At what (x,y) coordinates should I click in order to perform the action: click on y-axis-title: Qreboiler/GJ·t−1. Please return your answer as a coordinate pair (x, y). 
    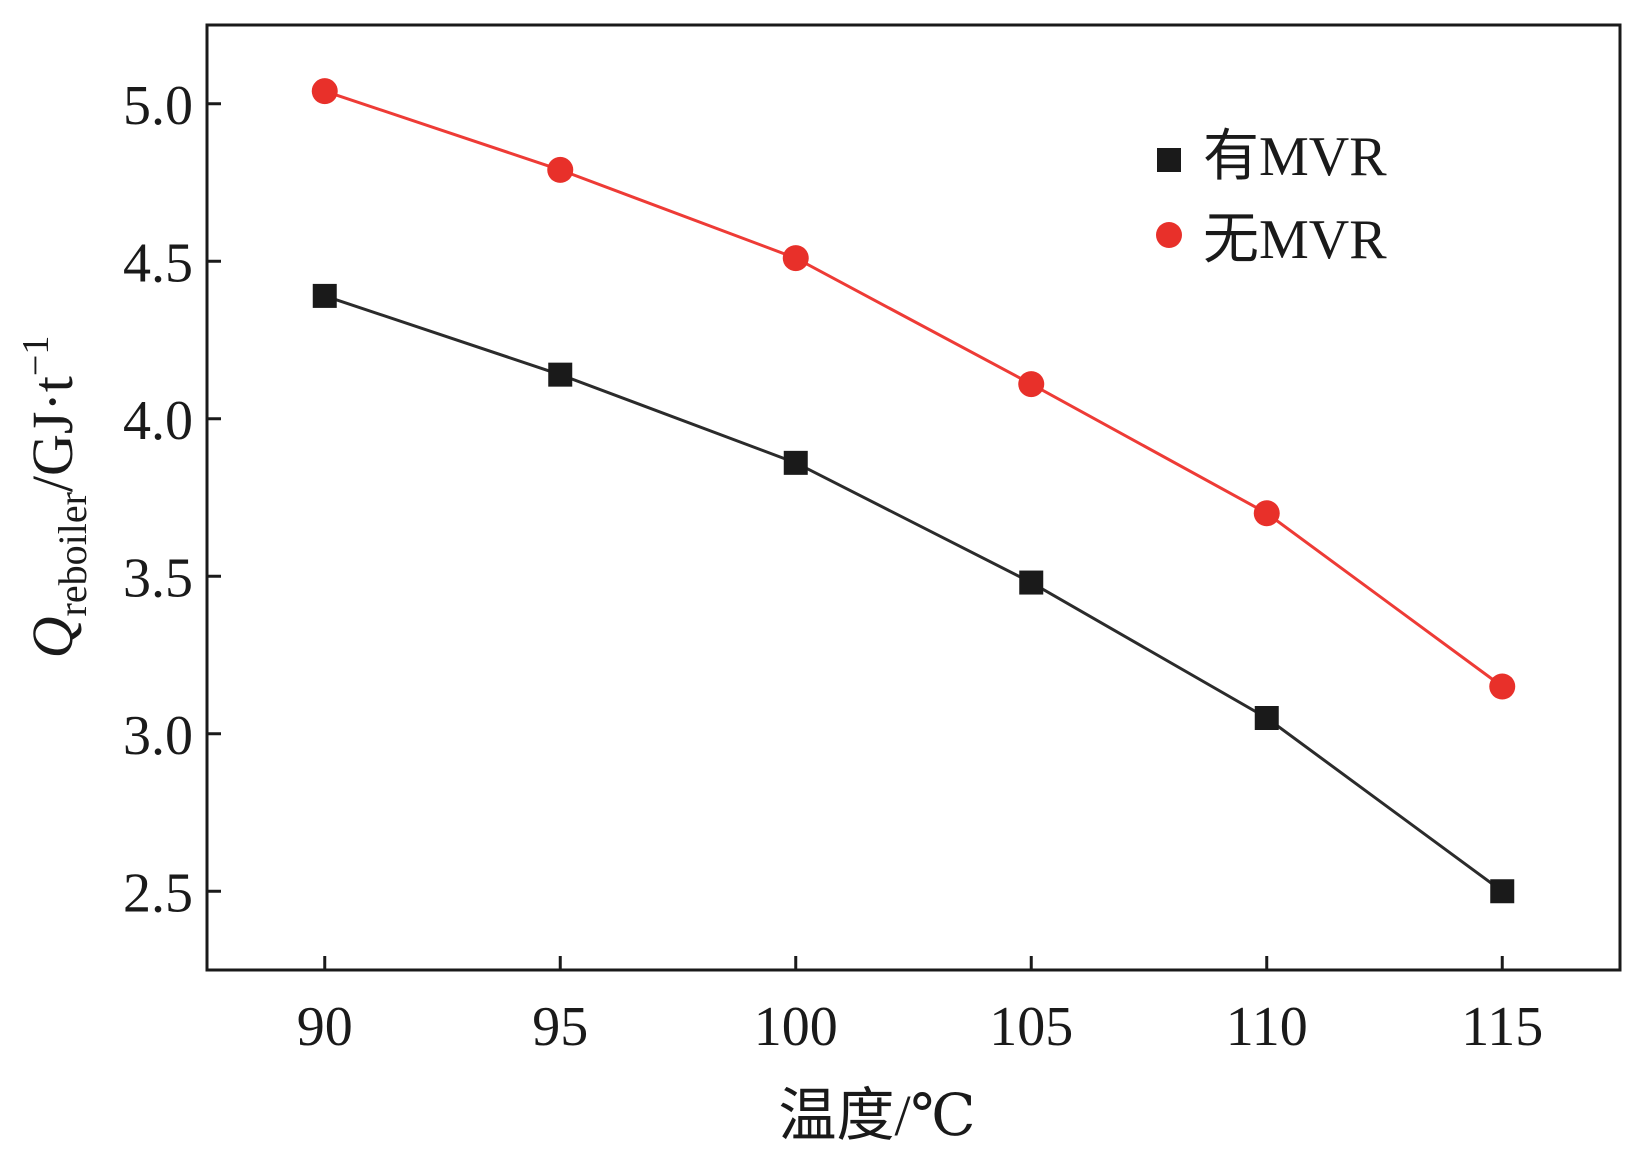
    Looking at the image, I should click on (55, 497).